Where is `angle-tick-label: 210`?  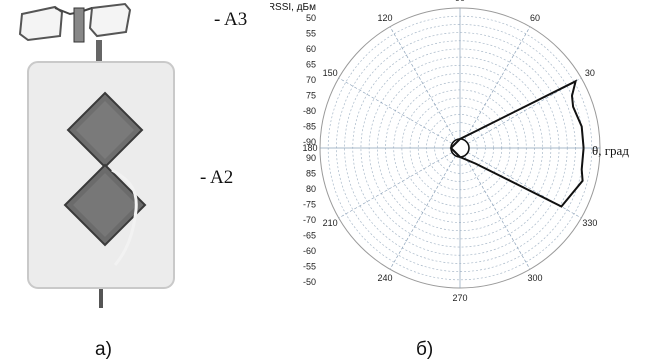
angle-tick-label: 210 is located at coordinates (330, 223).